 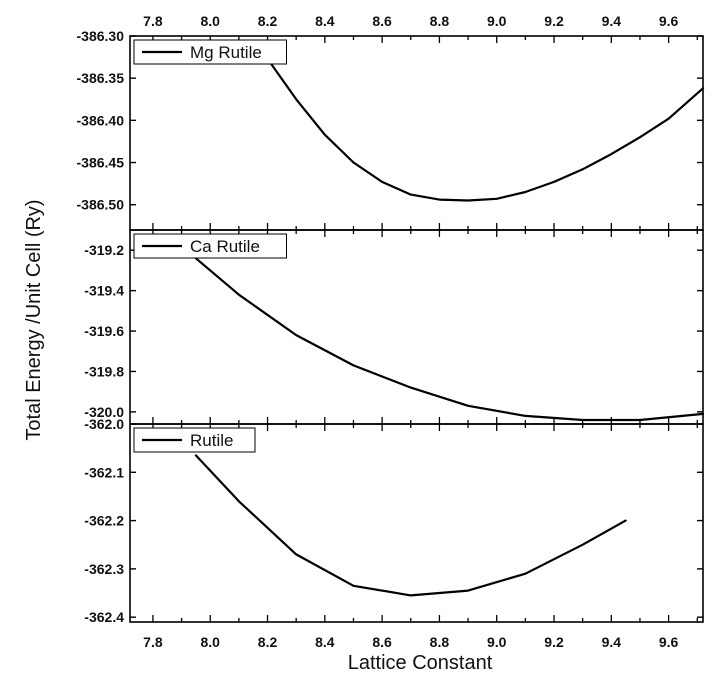 I want to click on x-tick-label-top: 8.8, so click(x=440, y=21).